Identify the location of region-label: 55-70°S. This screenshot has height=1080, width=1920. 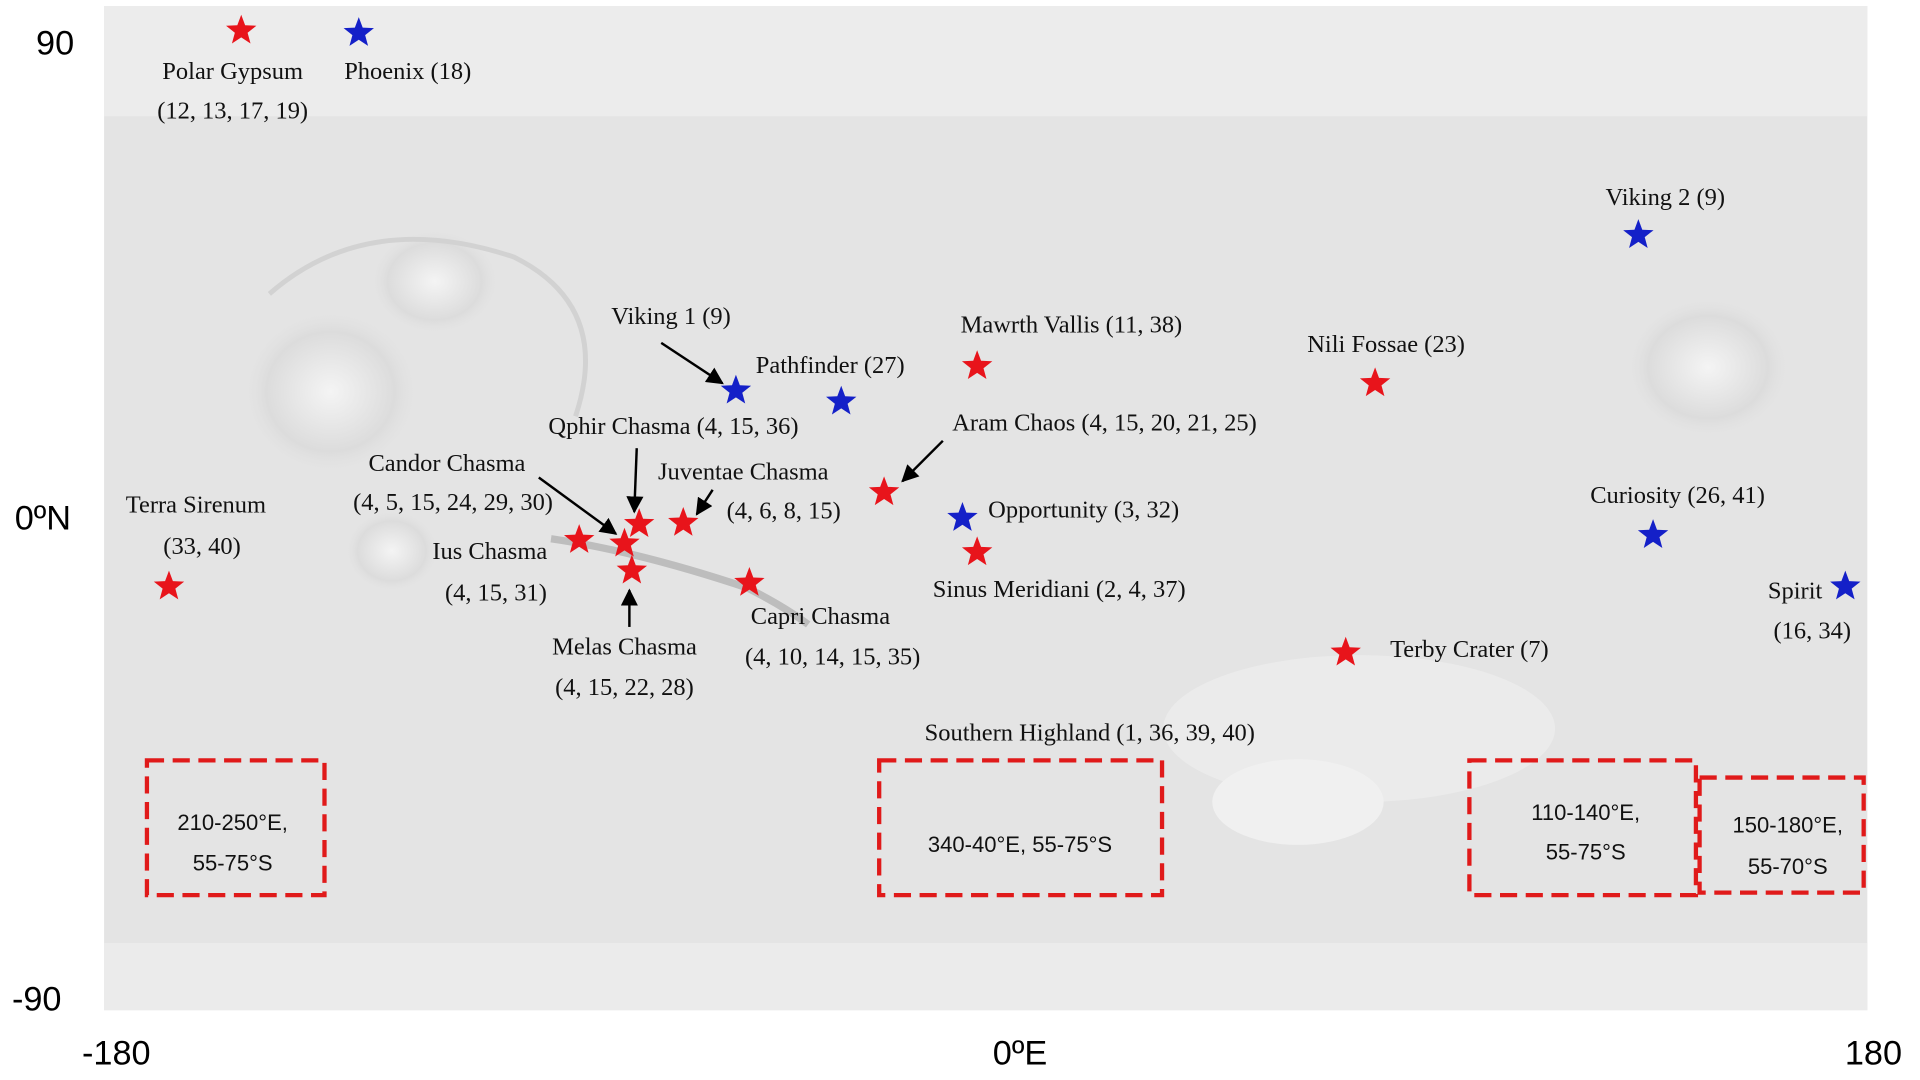
(1788, 866).